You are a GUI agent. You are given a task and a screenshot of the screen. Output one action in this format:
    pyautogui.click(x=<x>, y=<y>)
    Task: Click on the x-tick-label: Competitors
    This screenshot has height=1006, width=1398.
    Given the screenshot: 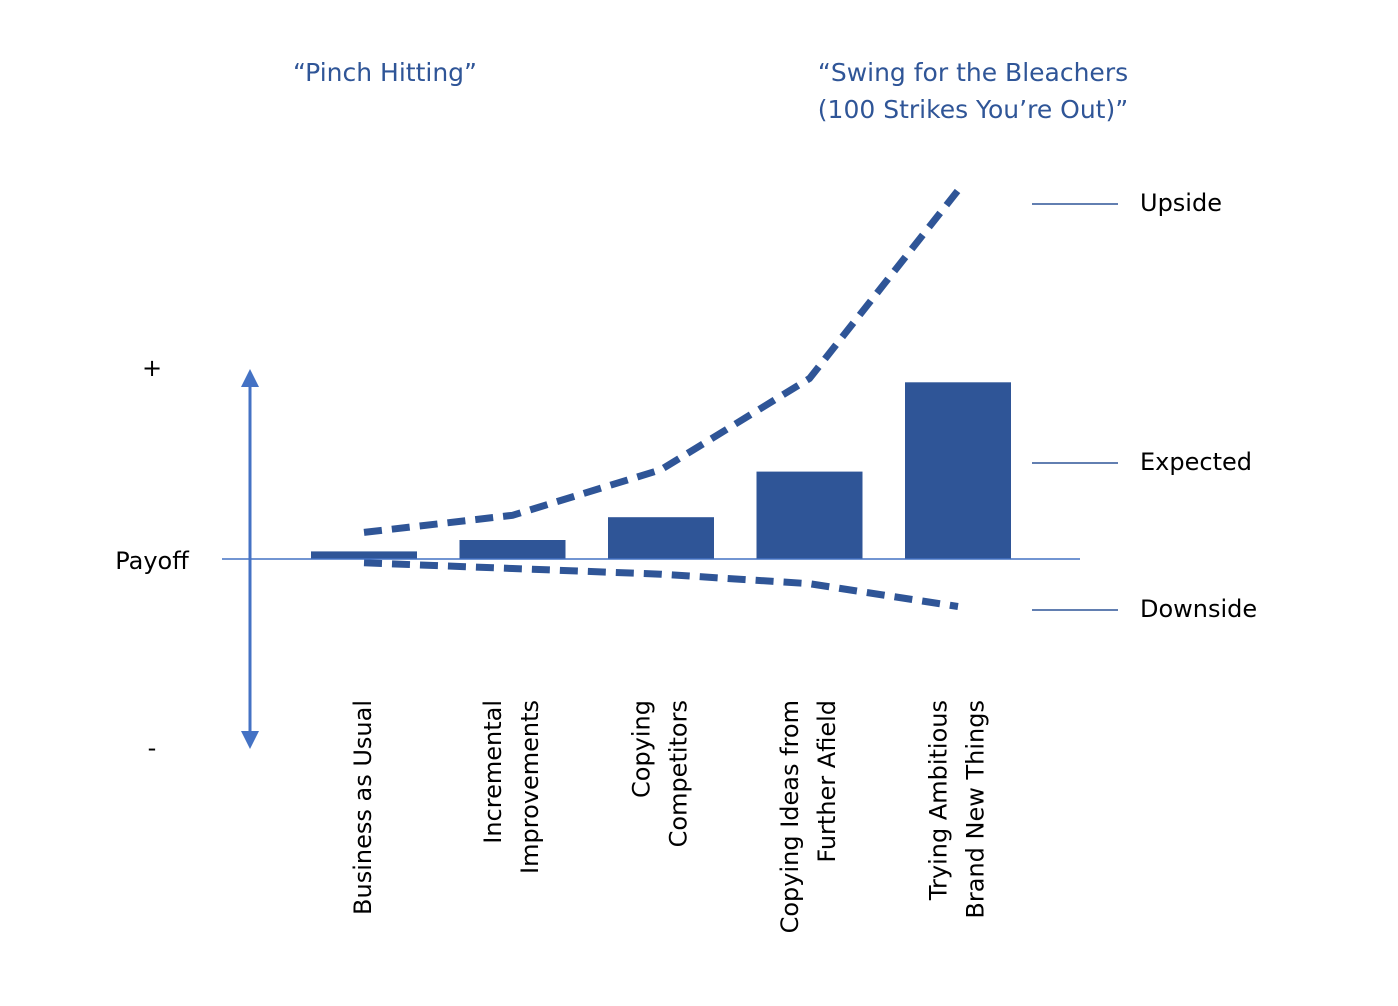 What is the action you would take?
    pyautogui.click(x=679, y=773)
    